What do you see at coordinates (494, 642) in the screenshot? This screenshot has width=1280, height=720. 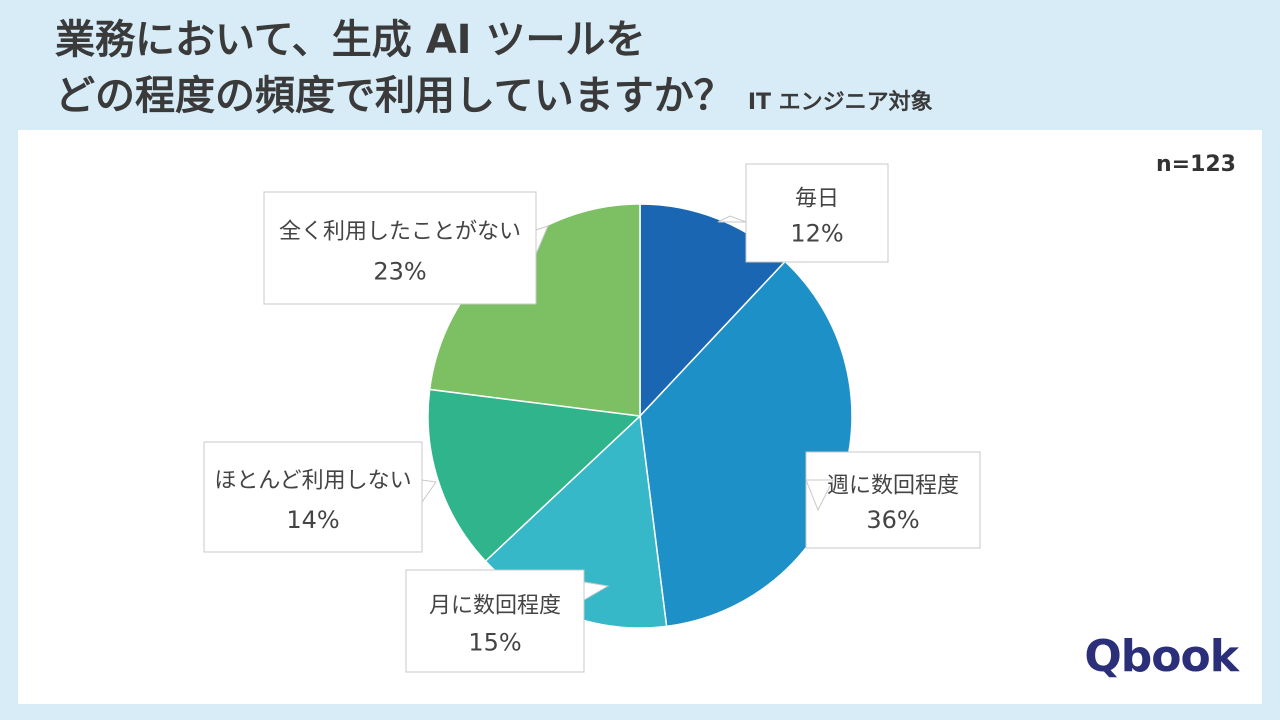 I see `slice-value-3: 15%` at bounding box center [494, 642].